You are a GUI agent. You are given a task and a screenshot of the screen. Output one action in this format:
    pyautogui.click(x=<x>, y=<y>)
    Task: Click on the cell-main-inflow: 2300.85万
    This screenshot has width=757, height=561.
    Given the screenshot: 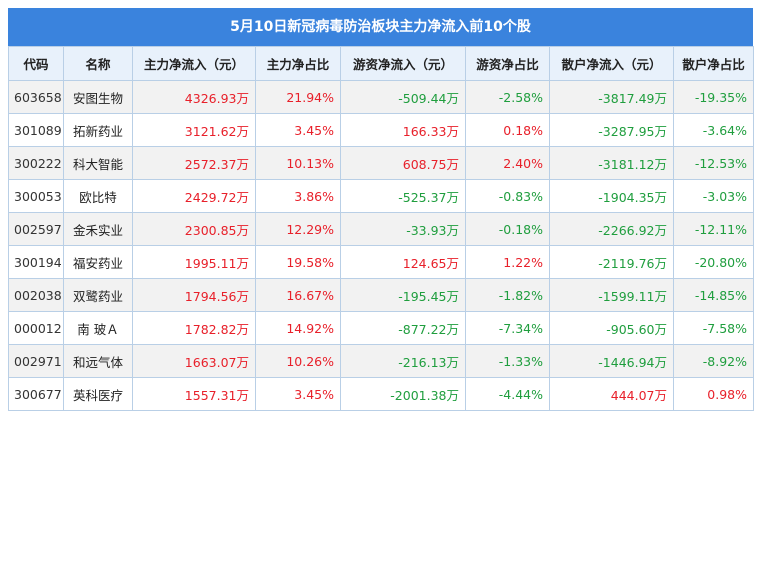 What is the action you would take?
    pyautogui.click(x=194, y=229)
    